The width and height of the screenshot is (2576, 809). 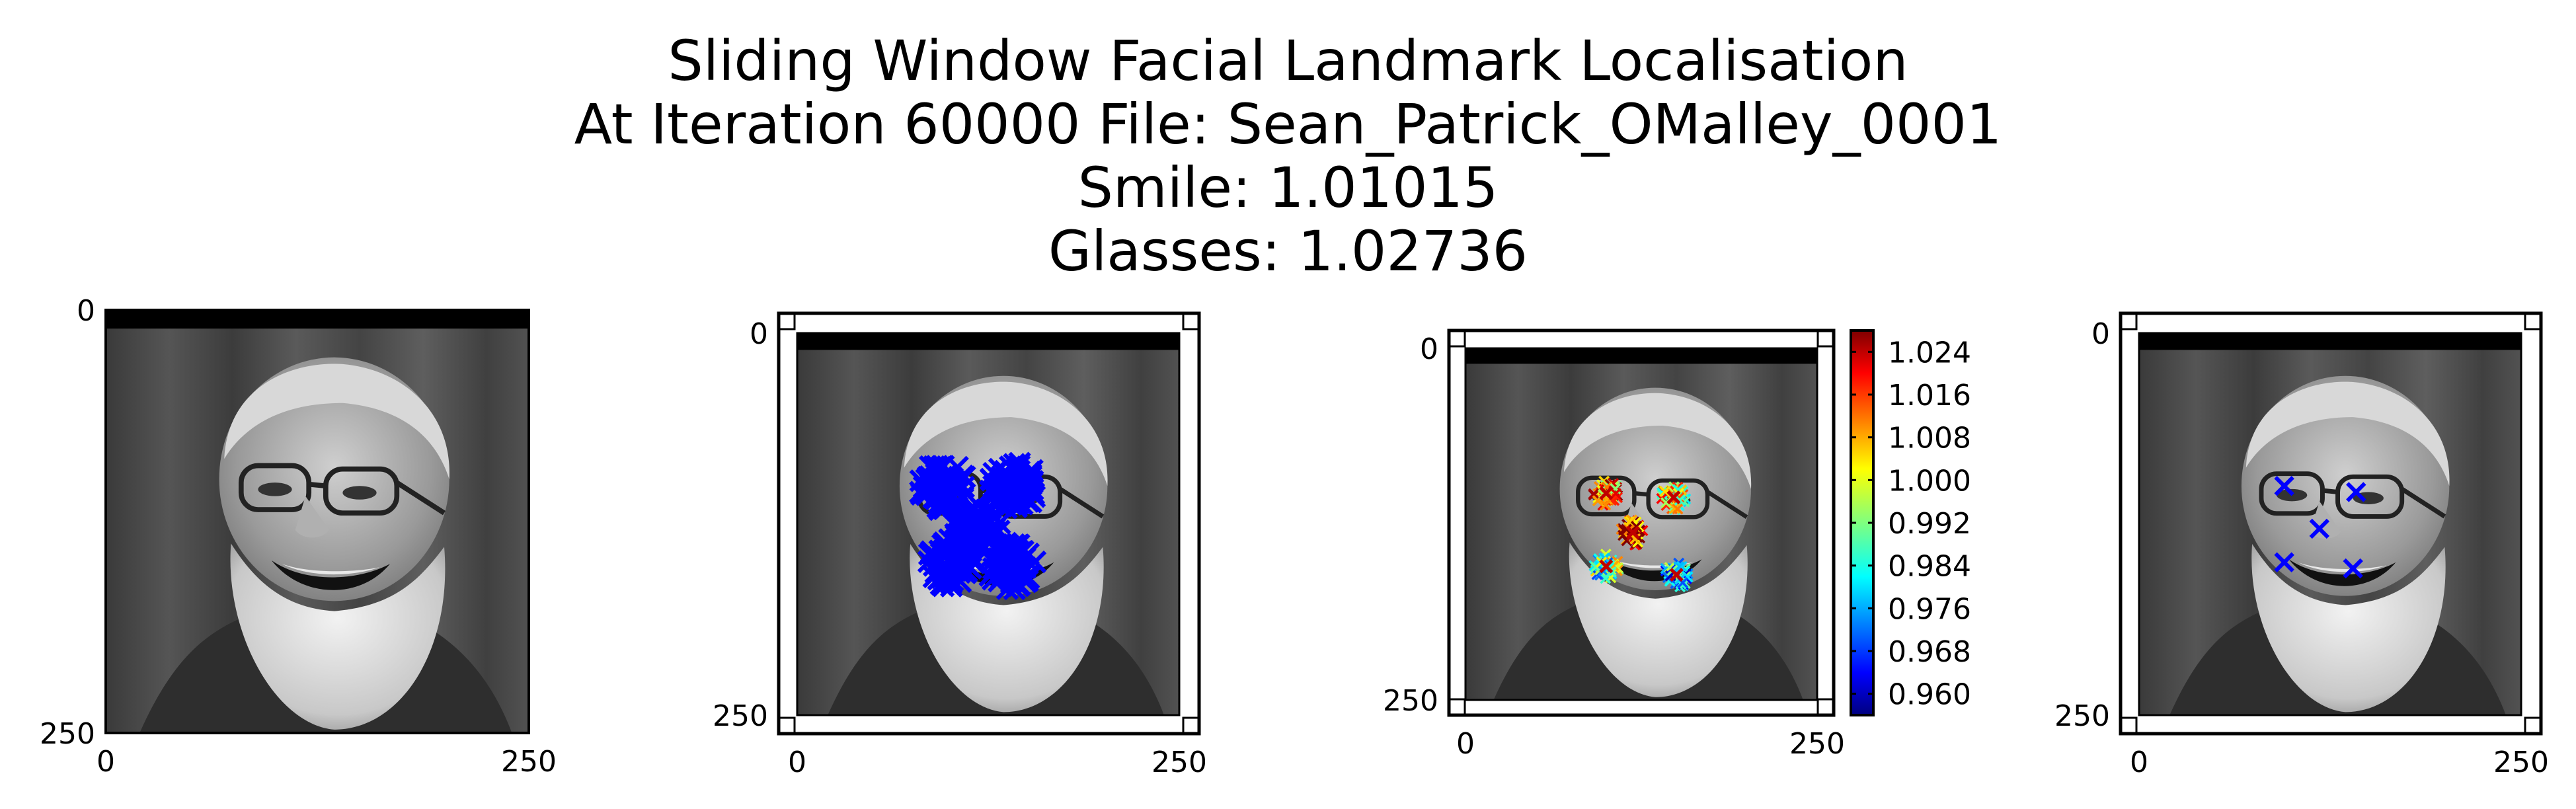 What do you see at coordinates (1929, 524) in the screenshot?
I see `colorbar-tick-label: 0.992` at bounding box center [1929, 524].